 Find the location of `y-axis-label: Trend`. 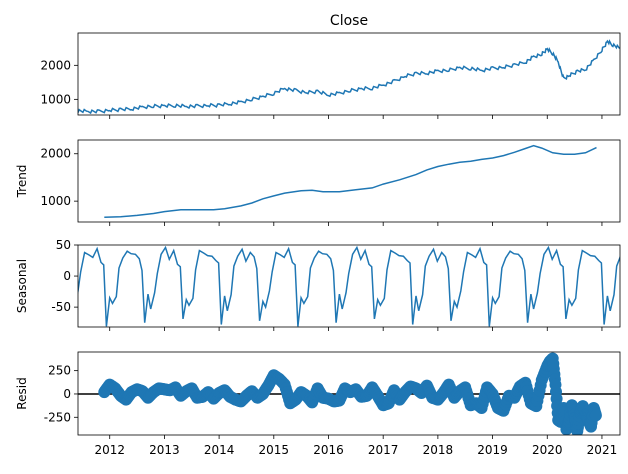

y-axis-label: Trend is located at coordinates (22, 182).